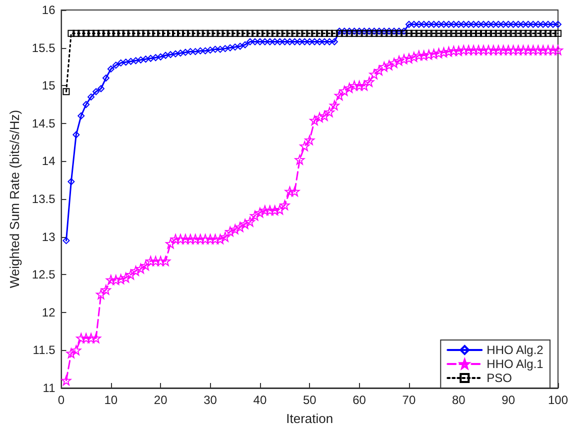  What do you see at coordinates (14, 199) in the screenshot?
I see `y-axis-title: Weighted Sum Rate (bits/s/Hz)` at bounding box center [14, 199].